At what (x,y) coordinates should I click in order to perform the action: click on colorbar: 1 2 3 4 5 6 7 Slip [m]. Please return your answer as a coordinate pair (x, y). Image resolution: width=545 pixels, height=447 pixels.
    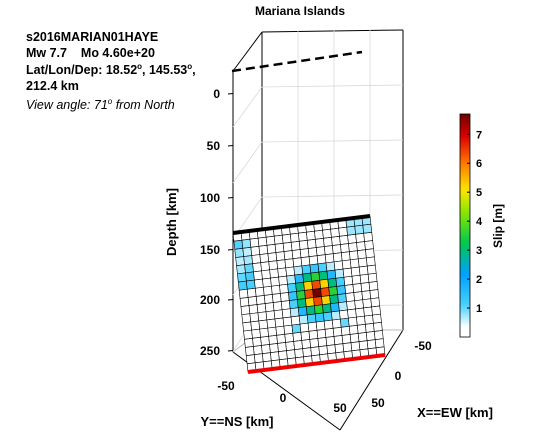
    Looking at the image, I should click on (482, 225).